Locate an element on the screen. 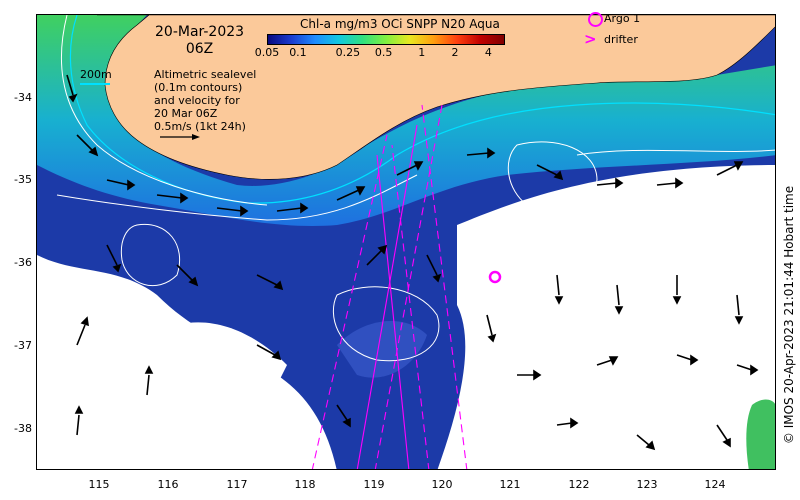  lon-tick: 123 is located at coordinates (647, 484).